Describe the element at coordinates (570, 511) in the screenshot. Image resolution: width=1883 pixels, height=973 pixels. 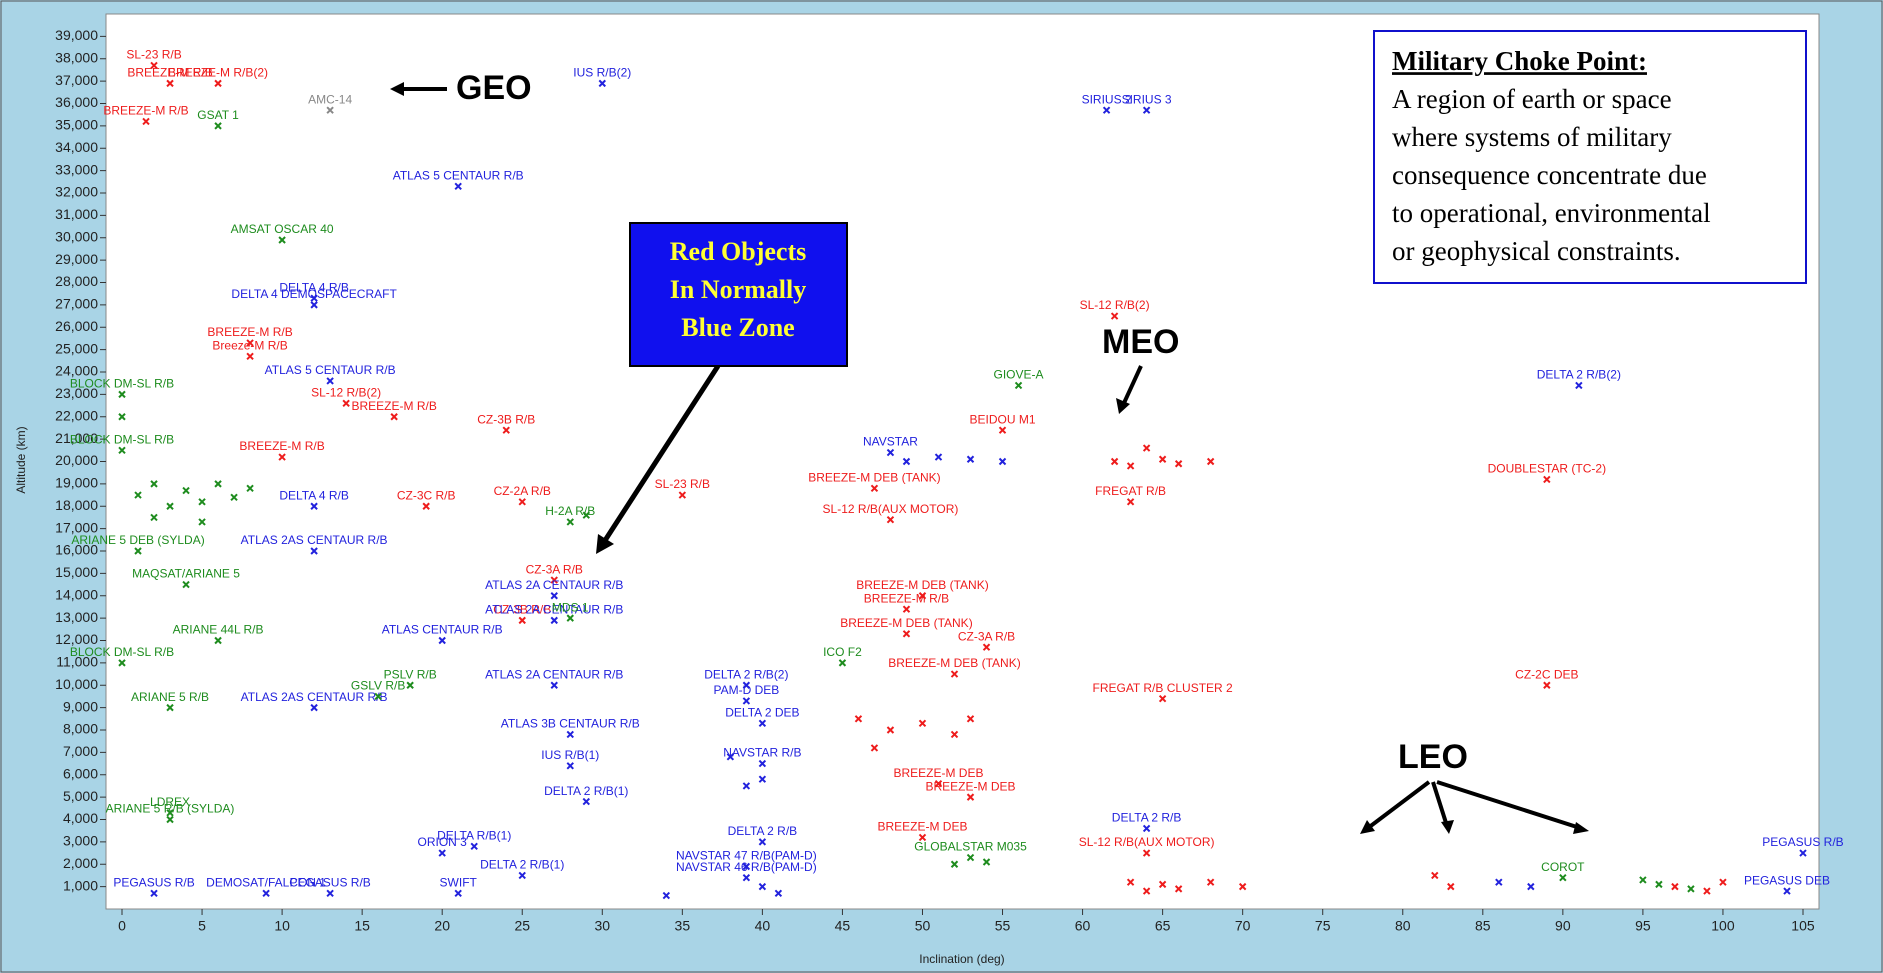
I see `point-label: H-2A R/B` at that location.